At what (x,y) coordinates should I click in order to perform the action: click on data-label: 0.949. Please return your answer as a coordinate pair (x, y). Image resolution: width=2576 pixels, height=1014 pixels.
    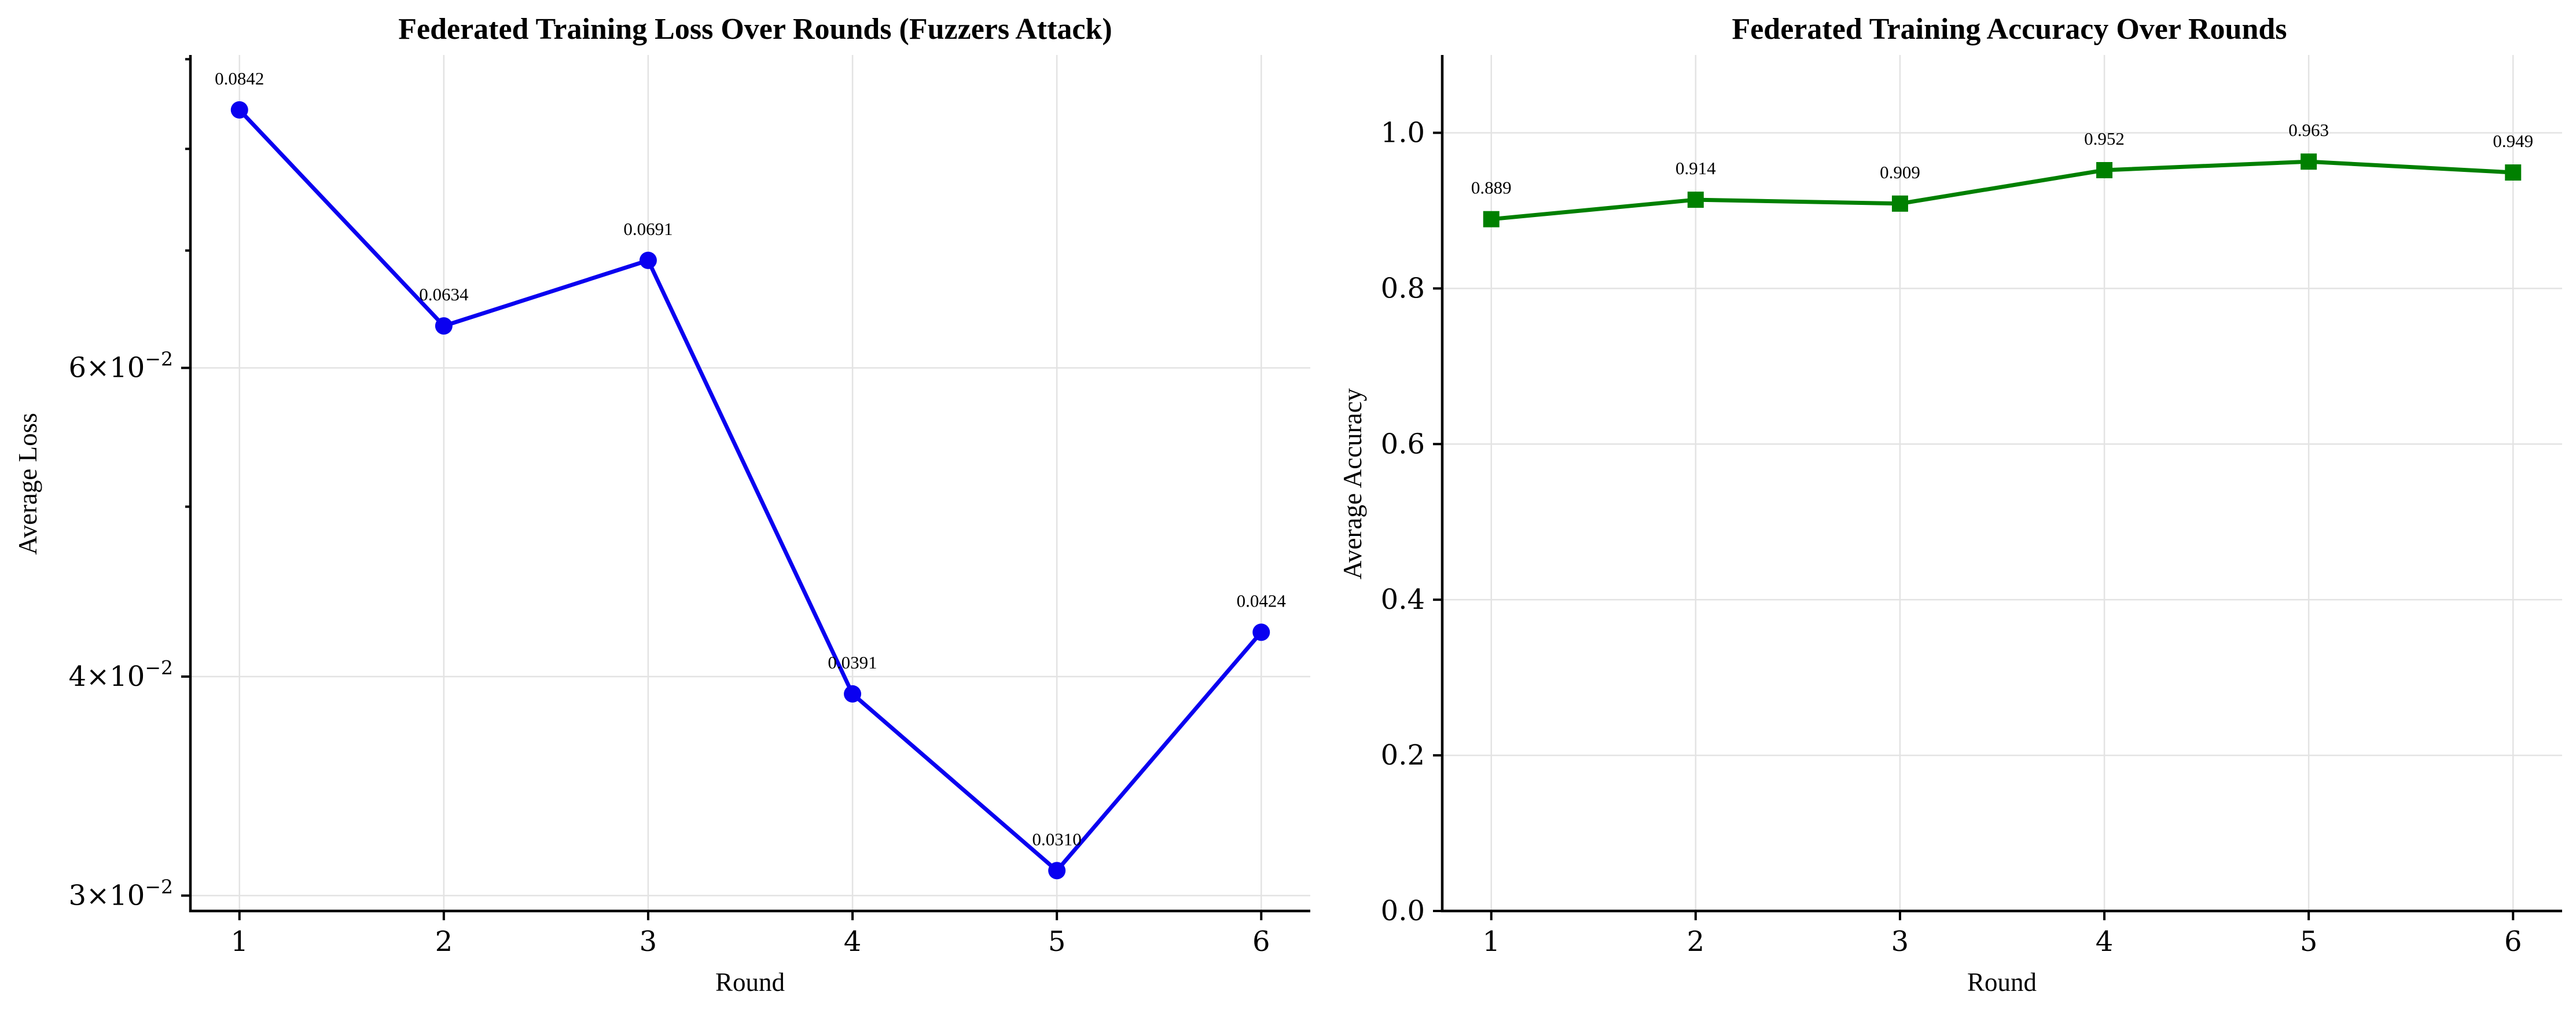
    Looking at the image, I should click on (2513, 141).